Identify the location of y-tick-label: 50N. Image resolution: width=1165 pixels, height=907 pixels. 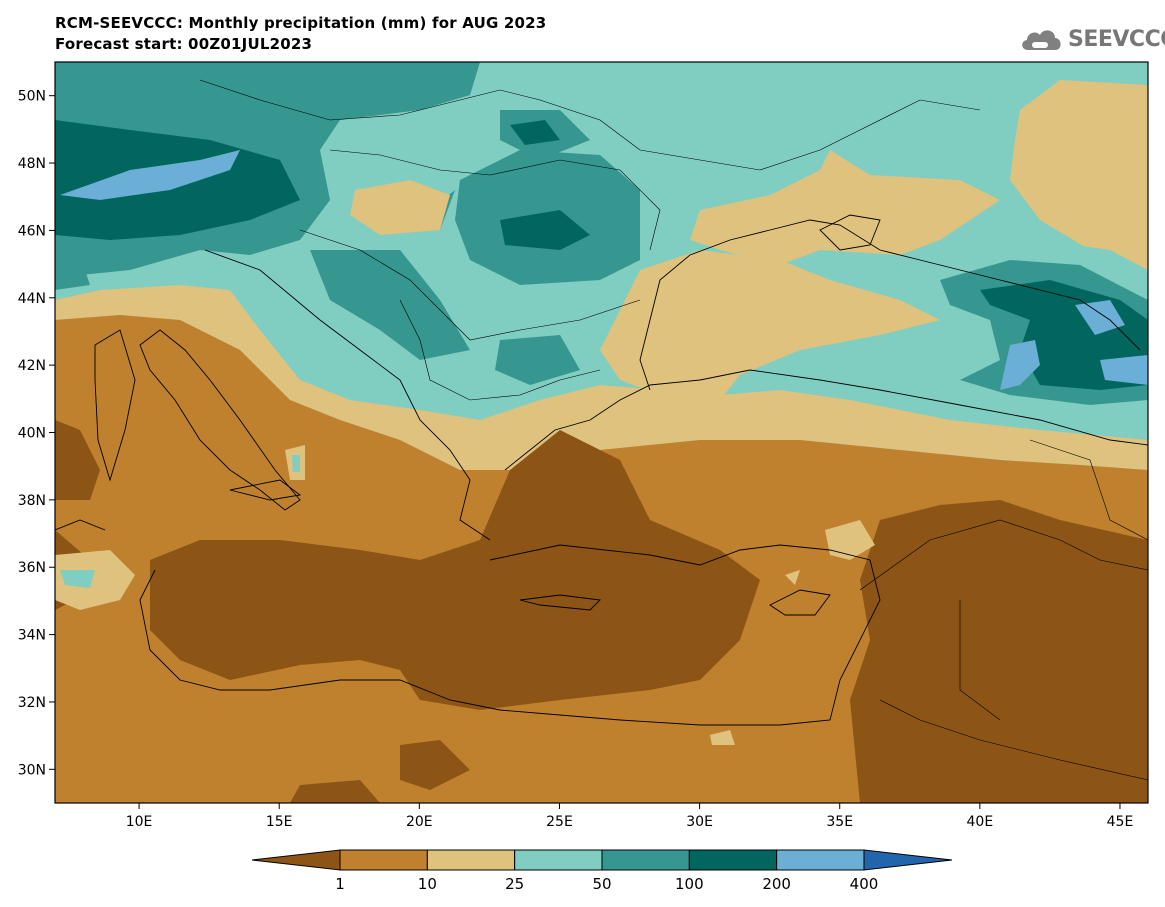
(32, 97).